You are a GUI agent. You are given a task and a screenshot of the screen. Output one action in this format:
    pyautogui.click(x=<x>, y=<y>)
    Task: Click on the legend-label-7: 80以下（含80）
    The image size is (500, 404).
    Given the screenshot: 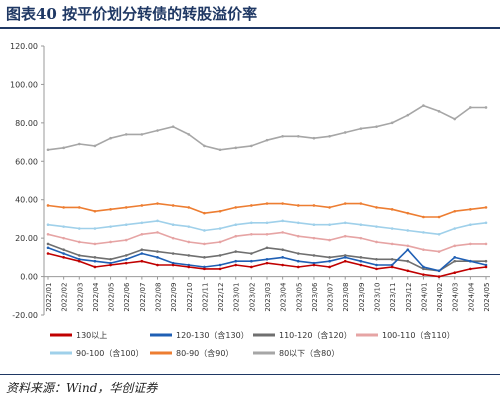 What is the action you would take?
    pyautogui.click(x=309, y=353)
    